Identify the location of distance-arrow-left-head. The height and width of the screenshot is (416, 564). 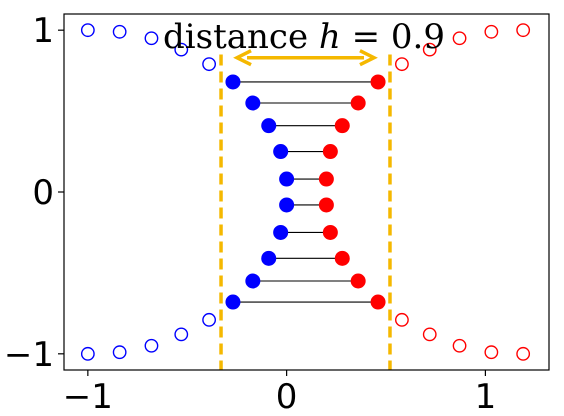
(242, 58).